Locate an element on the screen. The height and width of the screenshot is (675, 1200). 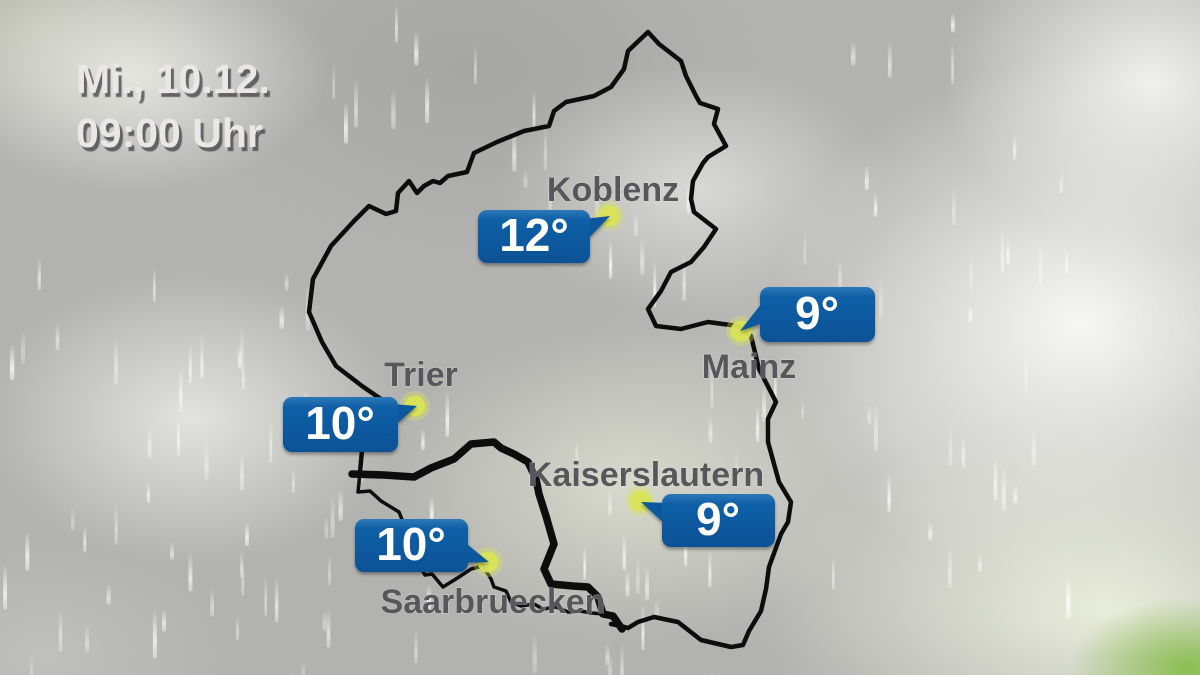
station-trier: Trier 10° is located at coordinates (370, 404).